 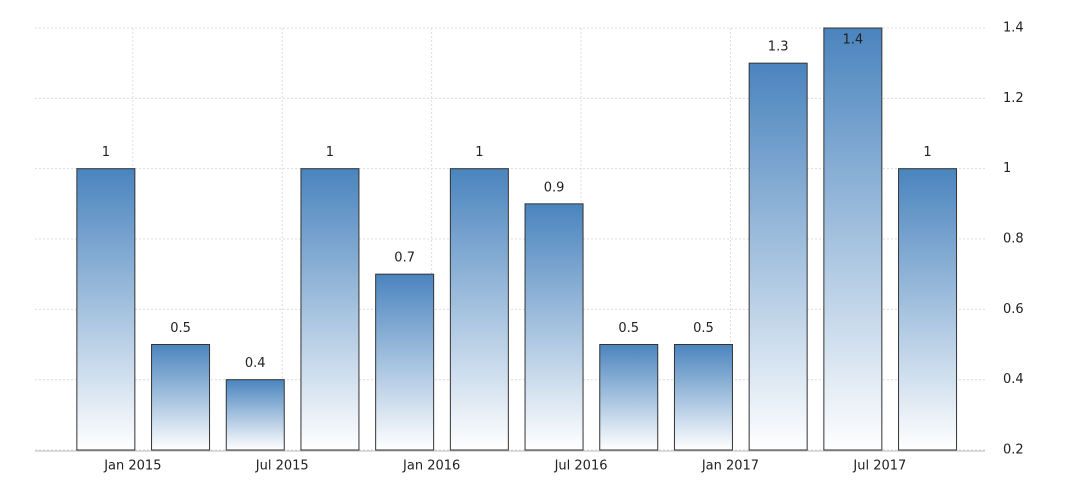 What do you see at coordinates (554, 187) in the screenshot?
I see `data-label: 0.9` at bounding box center [554, 187].